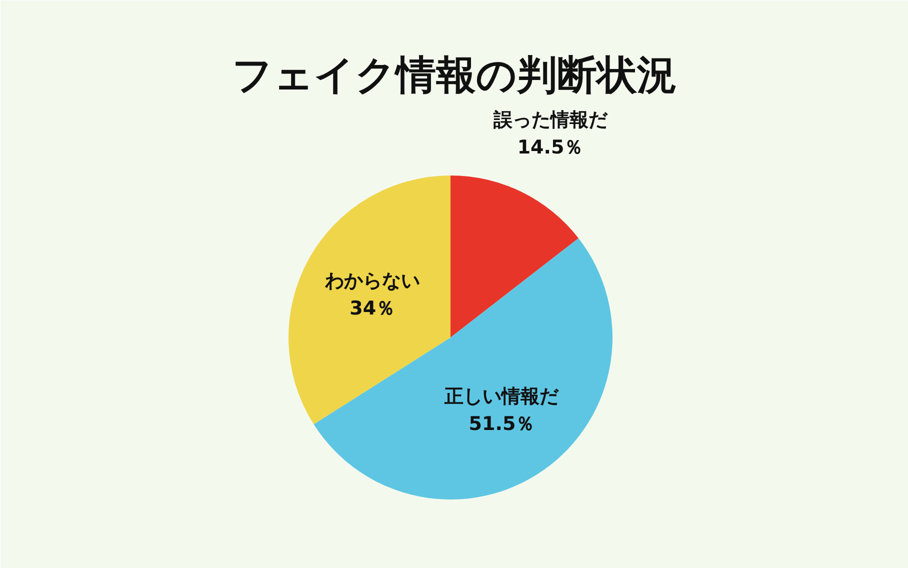  Describe the element at coordinates (550, 147) in the screenshot. I see `data-label: 14.5％` at that location.